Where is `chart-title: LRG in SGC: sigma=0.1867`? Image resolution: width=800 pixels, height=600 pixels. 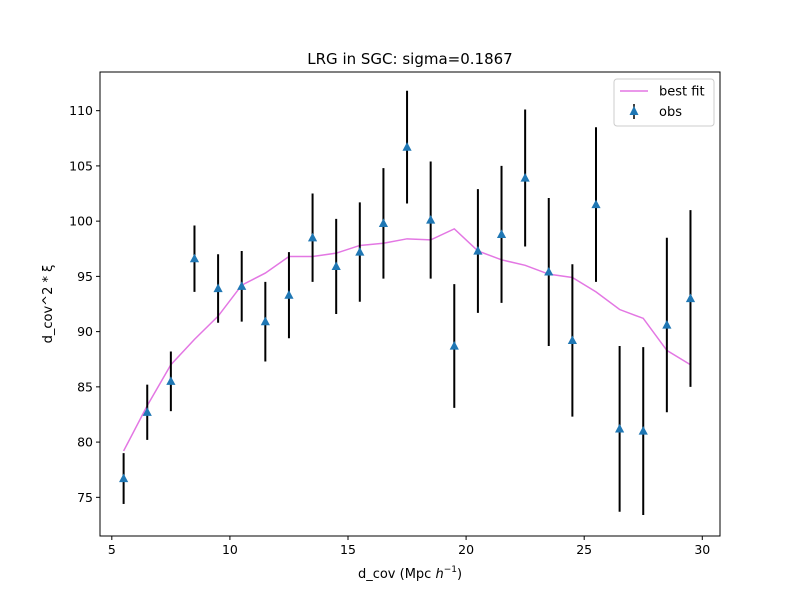 chart-title: LRG in SGC: sigma=0.1867 is located at coordinates (409, 59).